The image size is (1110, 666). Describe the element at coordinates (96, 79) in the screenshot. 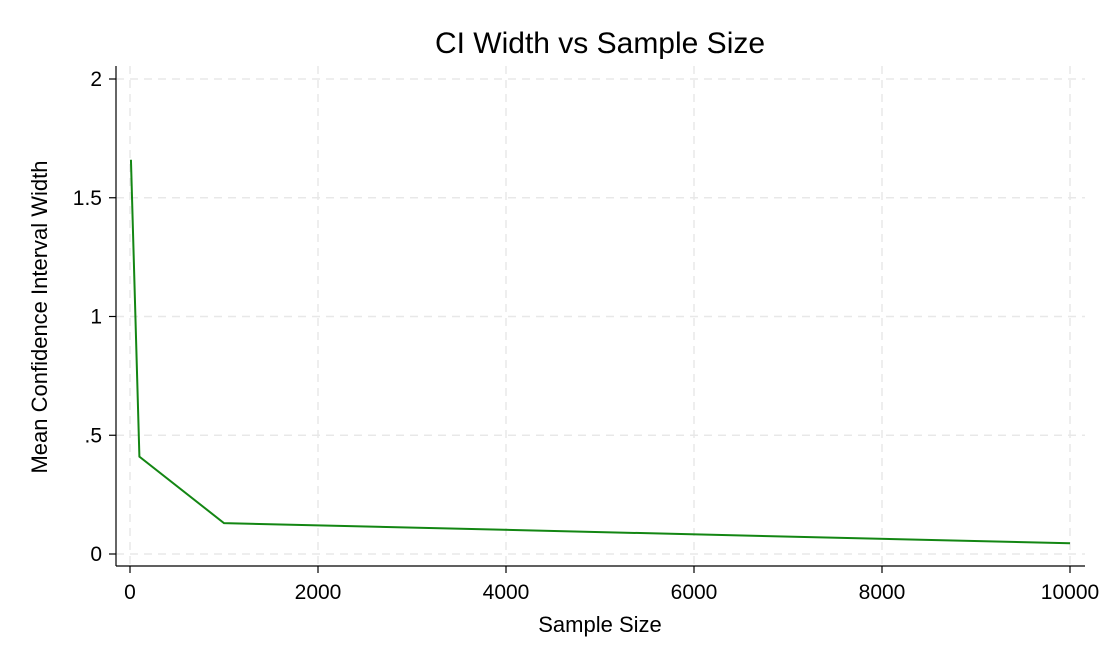

I see `y-tick-label: 2` at that location.